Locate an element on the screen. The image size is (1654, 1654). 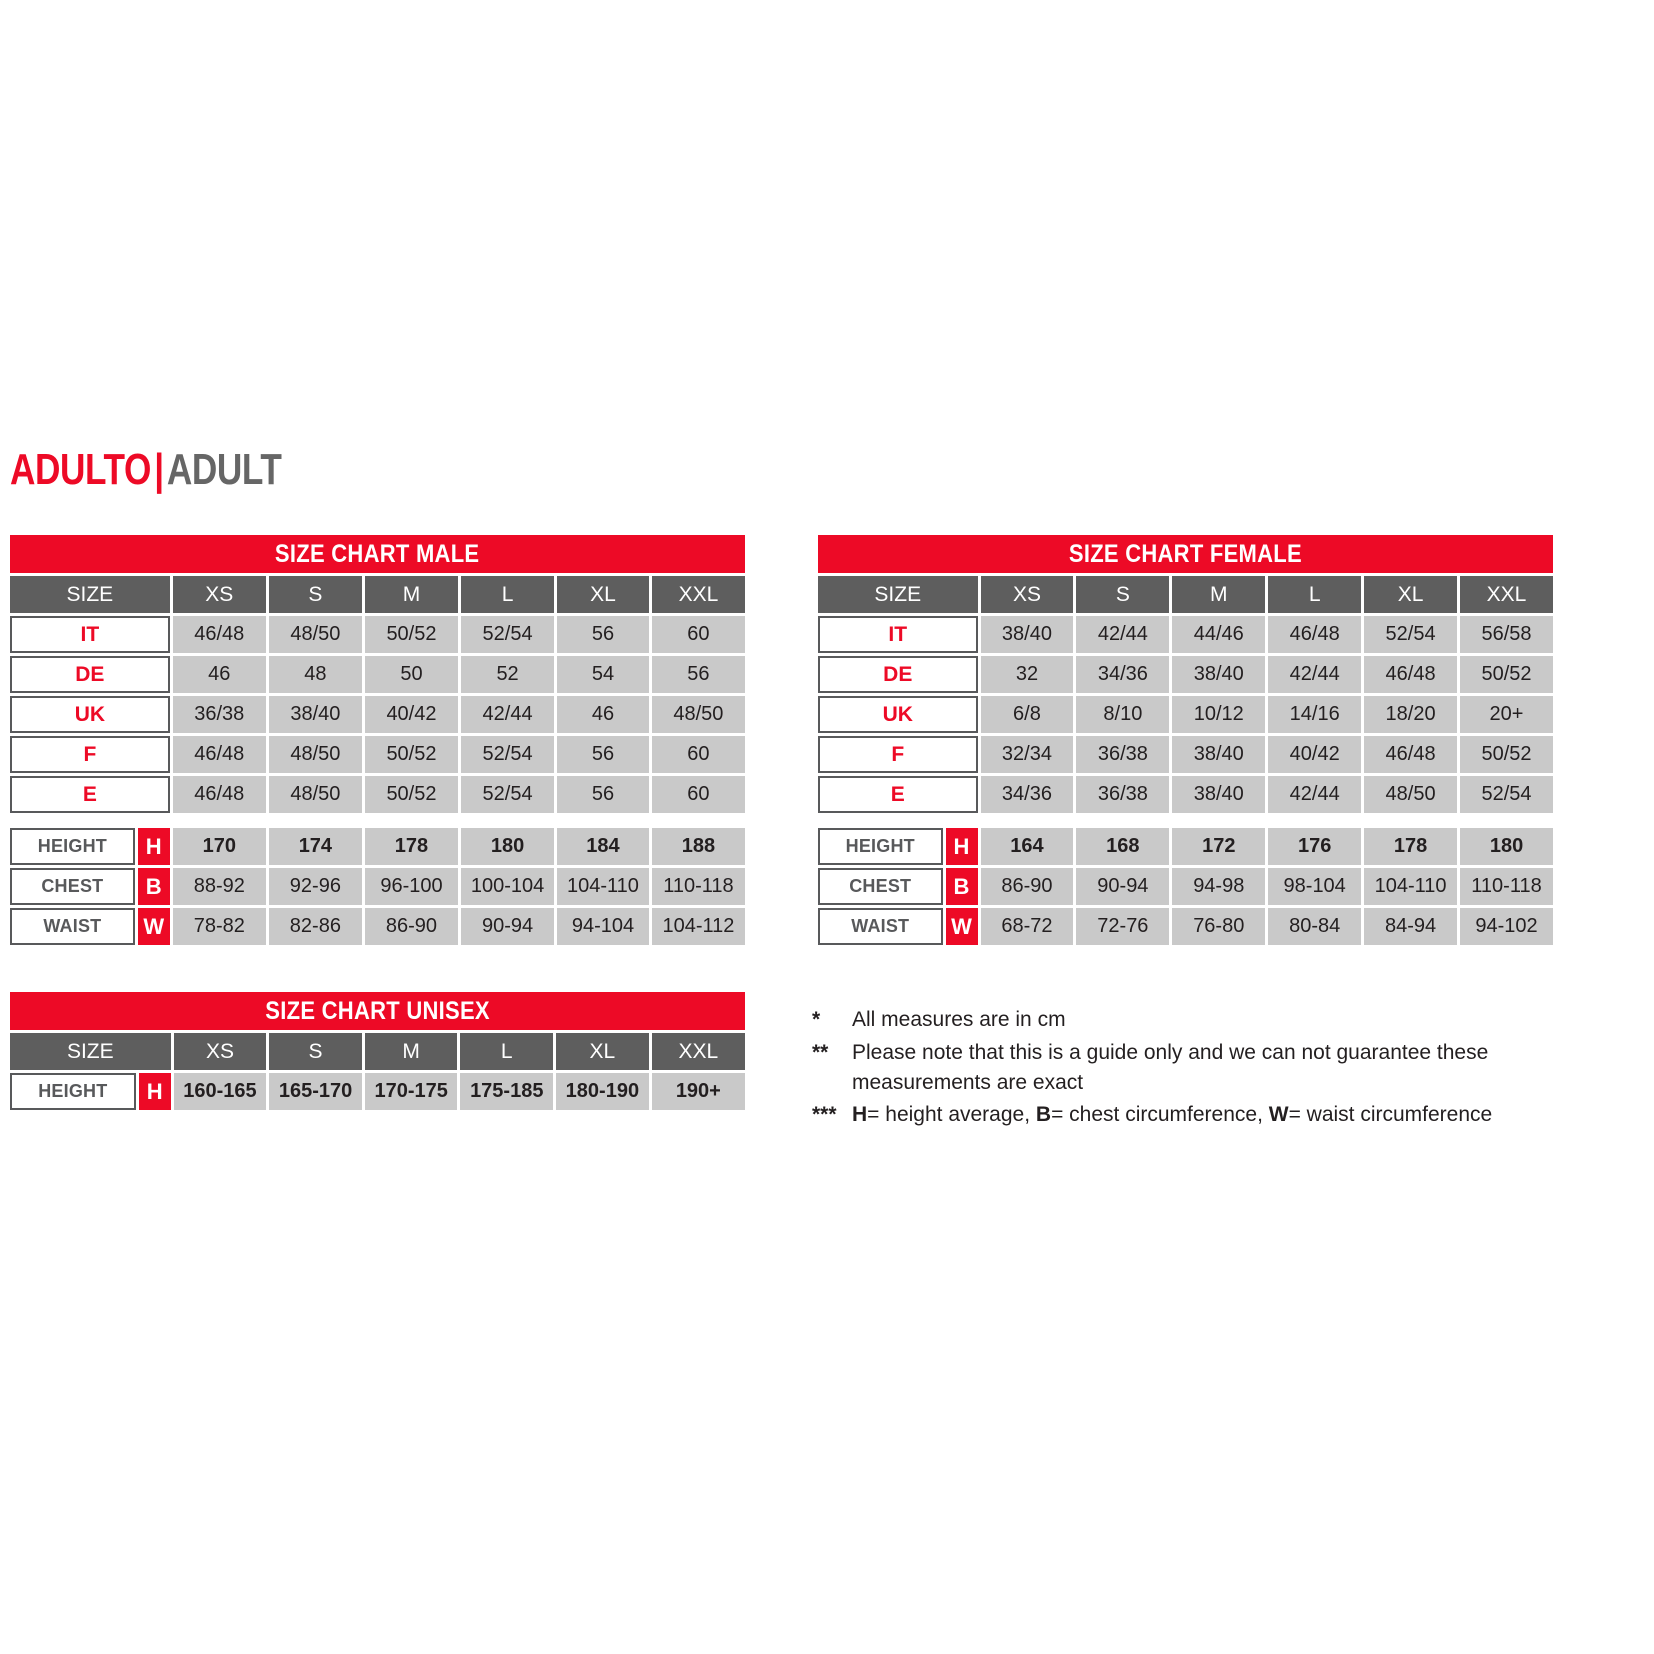
table-cell: 54 is located at coordinates (603, 674).